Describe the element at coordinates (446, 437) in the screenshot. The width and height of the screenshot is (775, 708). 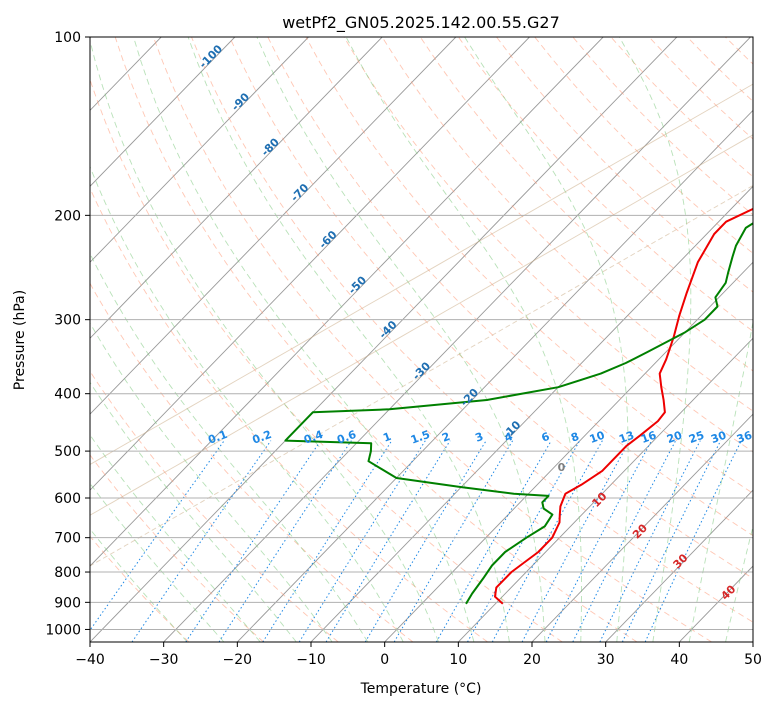
I see `mixing-ratio-label: 2` at that location.